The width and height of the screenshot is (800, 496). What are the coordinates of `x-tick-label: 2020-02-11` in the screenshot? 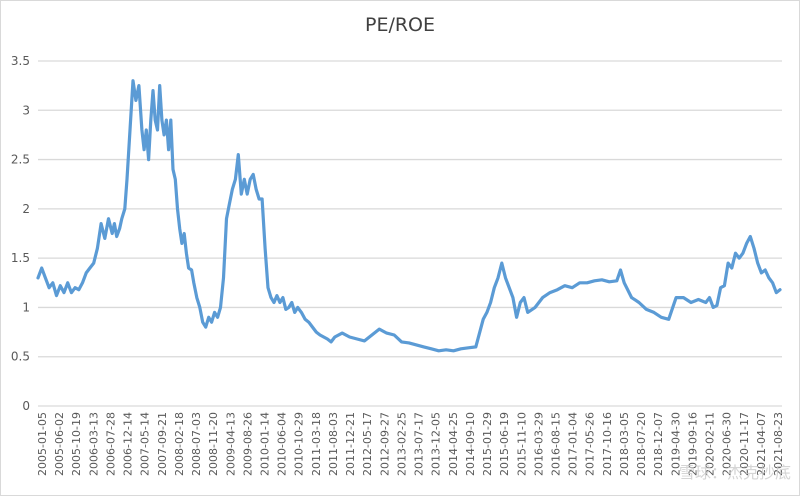 It's located at (710, 444).